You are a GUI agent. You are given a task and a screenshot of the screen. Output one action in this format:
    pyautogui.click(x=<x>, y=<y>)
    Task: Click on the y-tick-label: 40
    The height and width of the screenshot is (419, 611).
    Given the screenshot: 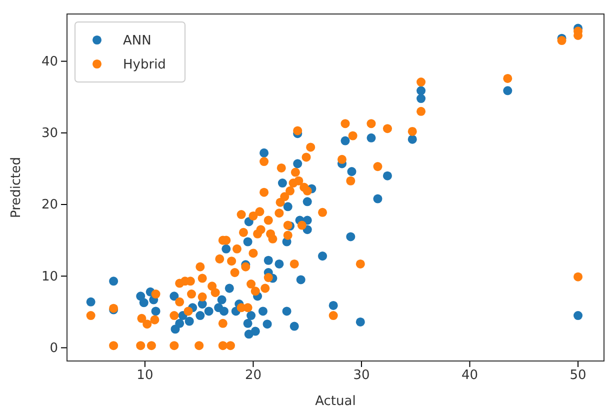 What is the action you would take?
    pyautogui.click(x=49, y=62)
    